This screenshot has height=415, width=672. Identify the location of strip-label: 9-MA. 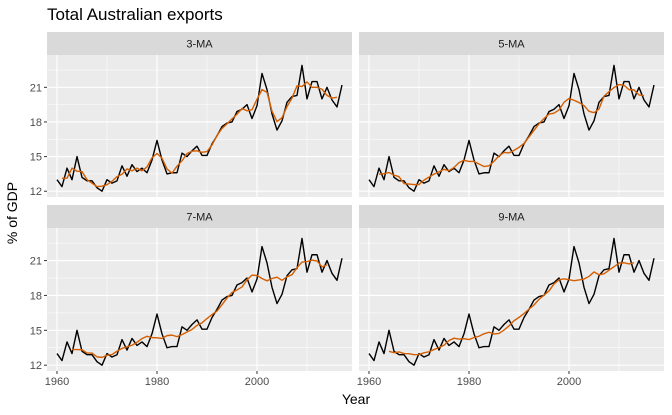
(511, 218).